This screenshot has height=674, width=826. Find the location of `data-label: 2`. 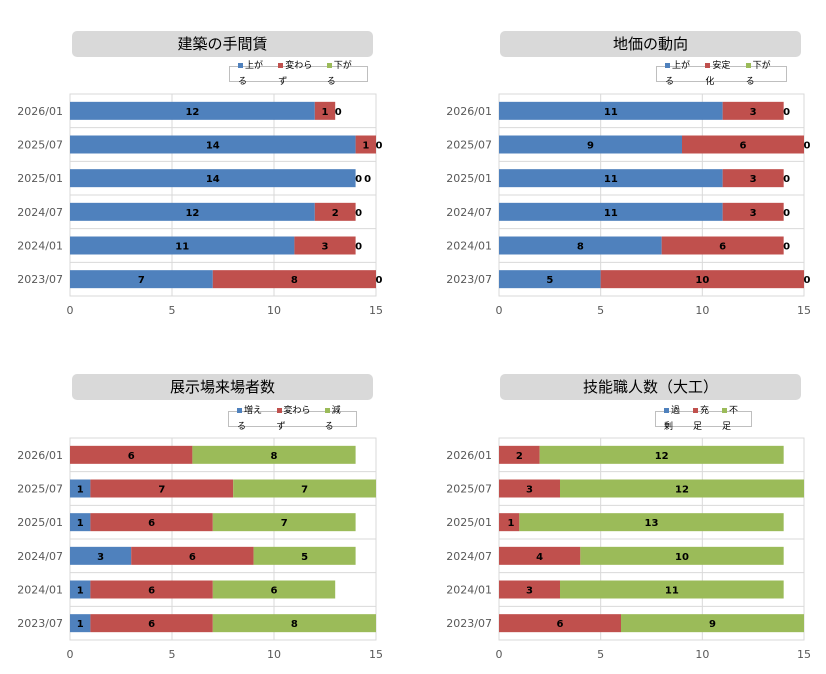

data-label: 2 is located at coordinates (519, 456).